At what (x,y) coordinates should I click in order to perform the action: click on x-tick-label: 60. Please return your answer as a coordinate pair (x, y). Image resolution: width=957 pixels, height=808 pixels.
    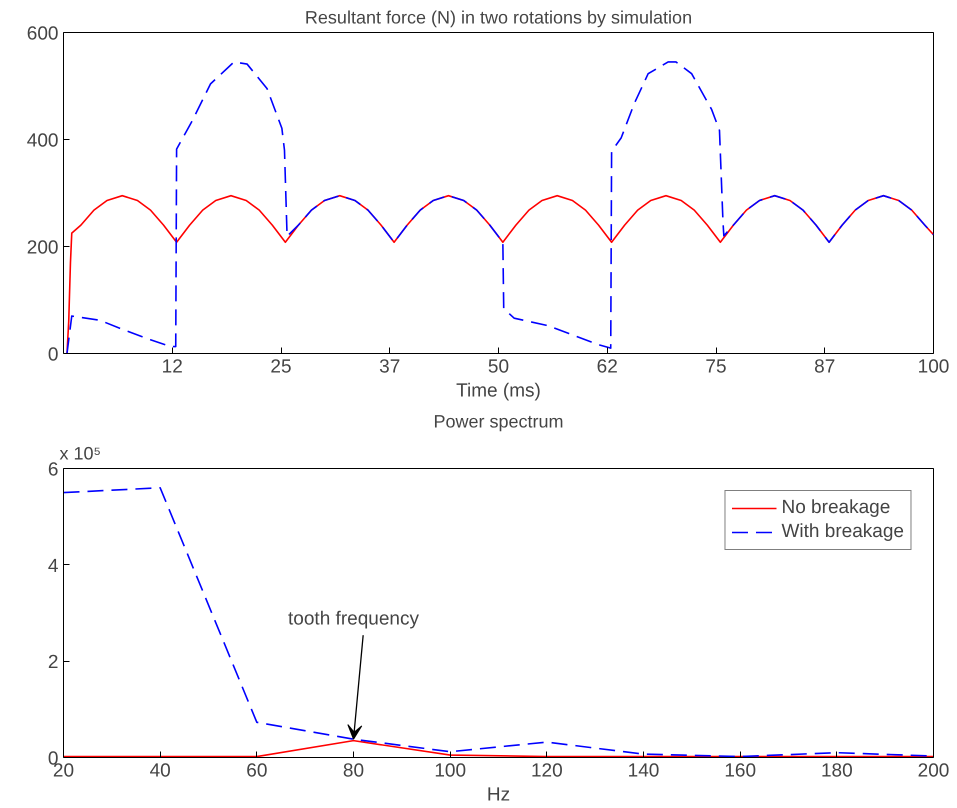
    Looking at the image, I should click on (257, 771).